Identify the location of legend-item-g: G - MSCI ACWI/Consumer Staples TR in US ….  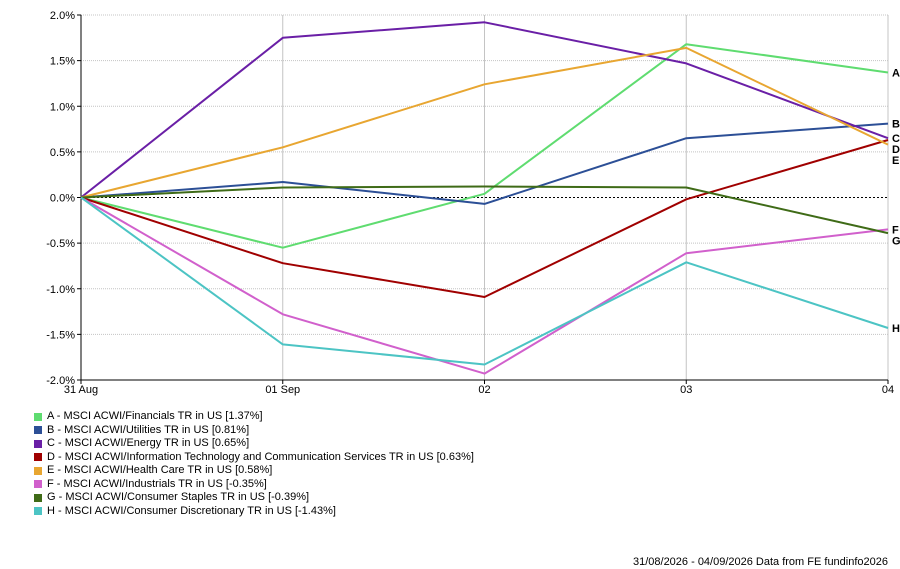
(254, 498).